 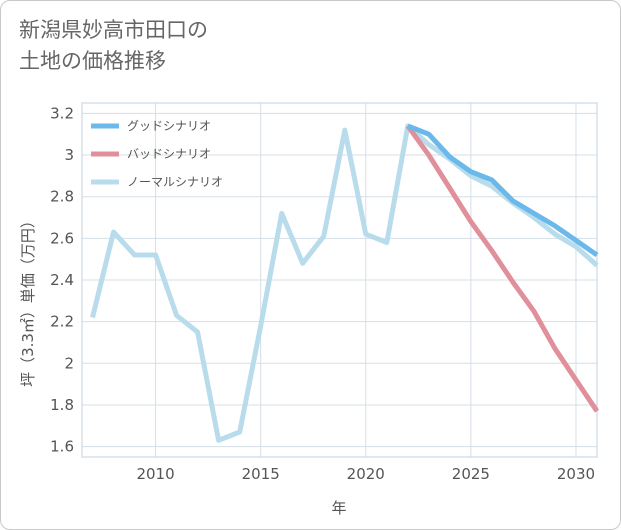 I want to click on y-tick-label: 3, so click(x=69, y=155).